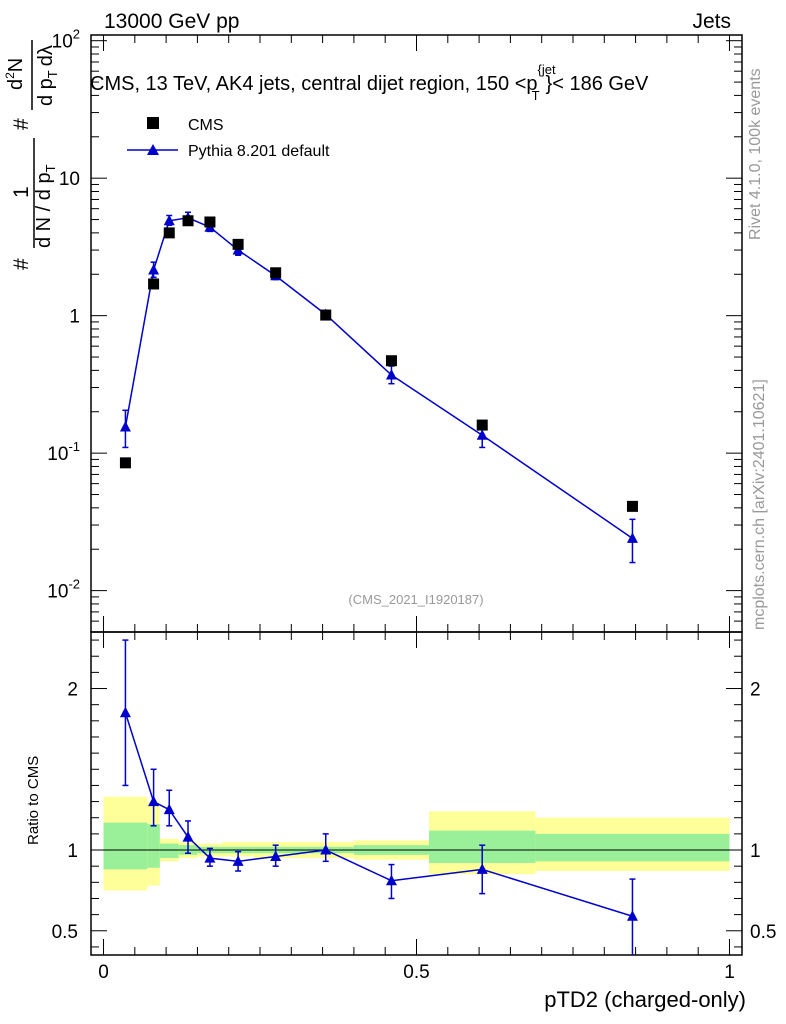 The height and width of the screenshot is (1024, 786). What do you see at coordinates (31, 155) in the screenshot?
I see `main-ylabel: # 1 d N / d pT # d2N d pTdλ` at bounding box center [31, 155].